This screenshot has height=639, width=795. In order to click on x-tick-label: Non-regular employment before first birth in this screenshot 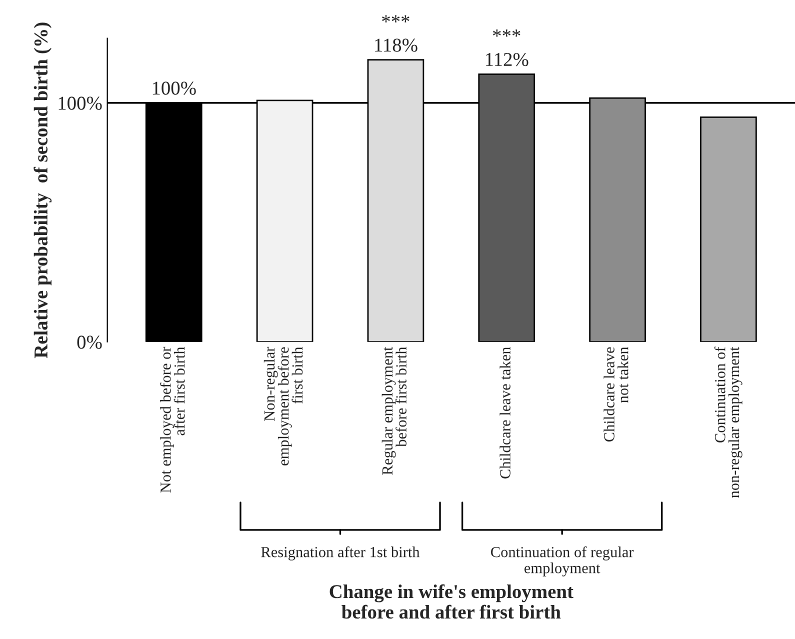, I will do `click(283, 406)`.